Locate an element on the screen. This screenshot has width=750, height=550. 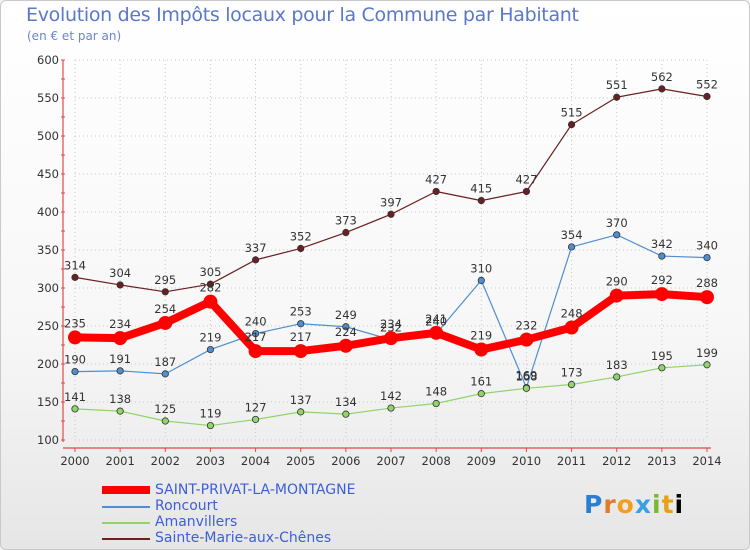
y-tick-label: 400 is located at coordinates (48, 212).